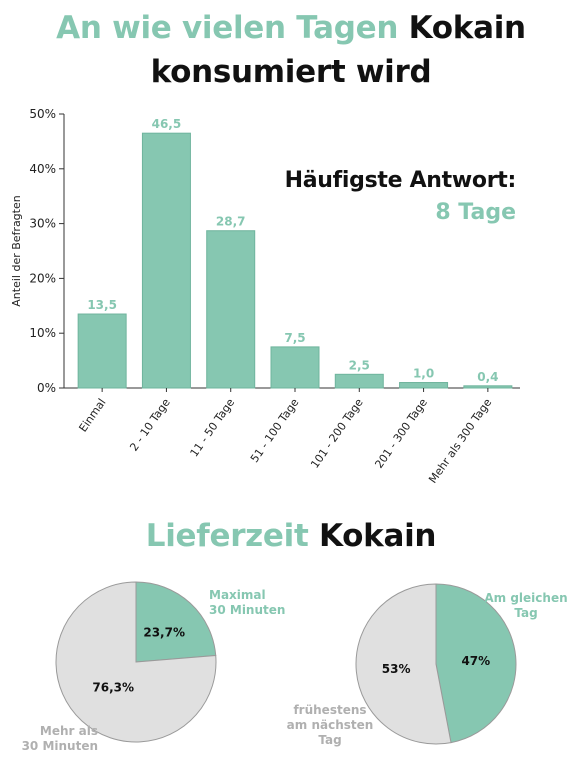 The width and height of the screenshot is (582, 769). What do you see at coordinates (227, 28) in the screenshot?
I see `chart-title-accent: An wie vielen Tagen` at bounding box center [227, 28].